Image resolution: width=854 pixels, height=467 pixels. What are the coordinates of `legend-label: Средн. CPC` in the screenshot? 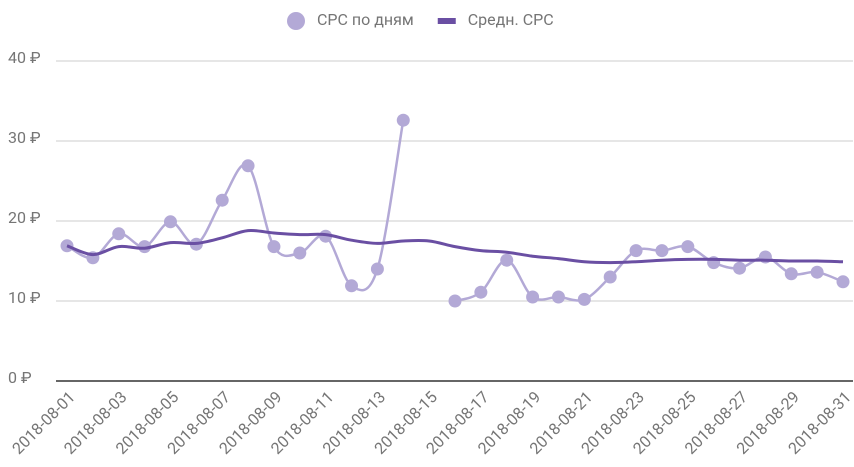 It's located at (511, 19).